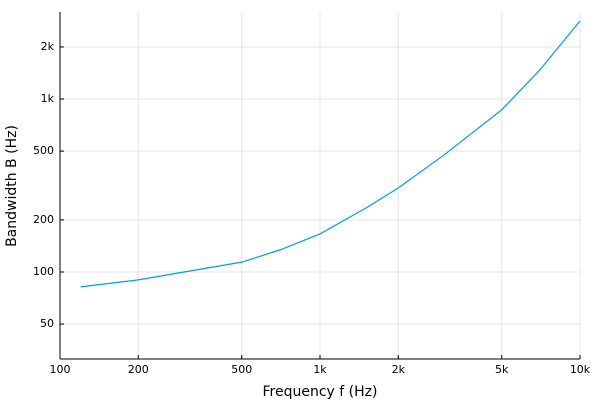 The height and width of the screenshot is (400, 600). Describe the element at coordinates (580, 369) in the screenshot. I see `x-tick-label: 10k` at that location.